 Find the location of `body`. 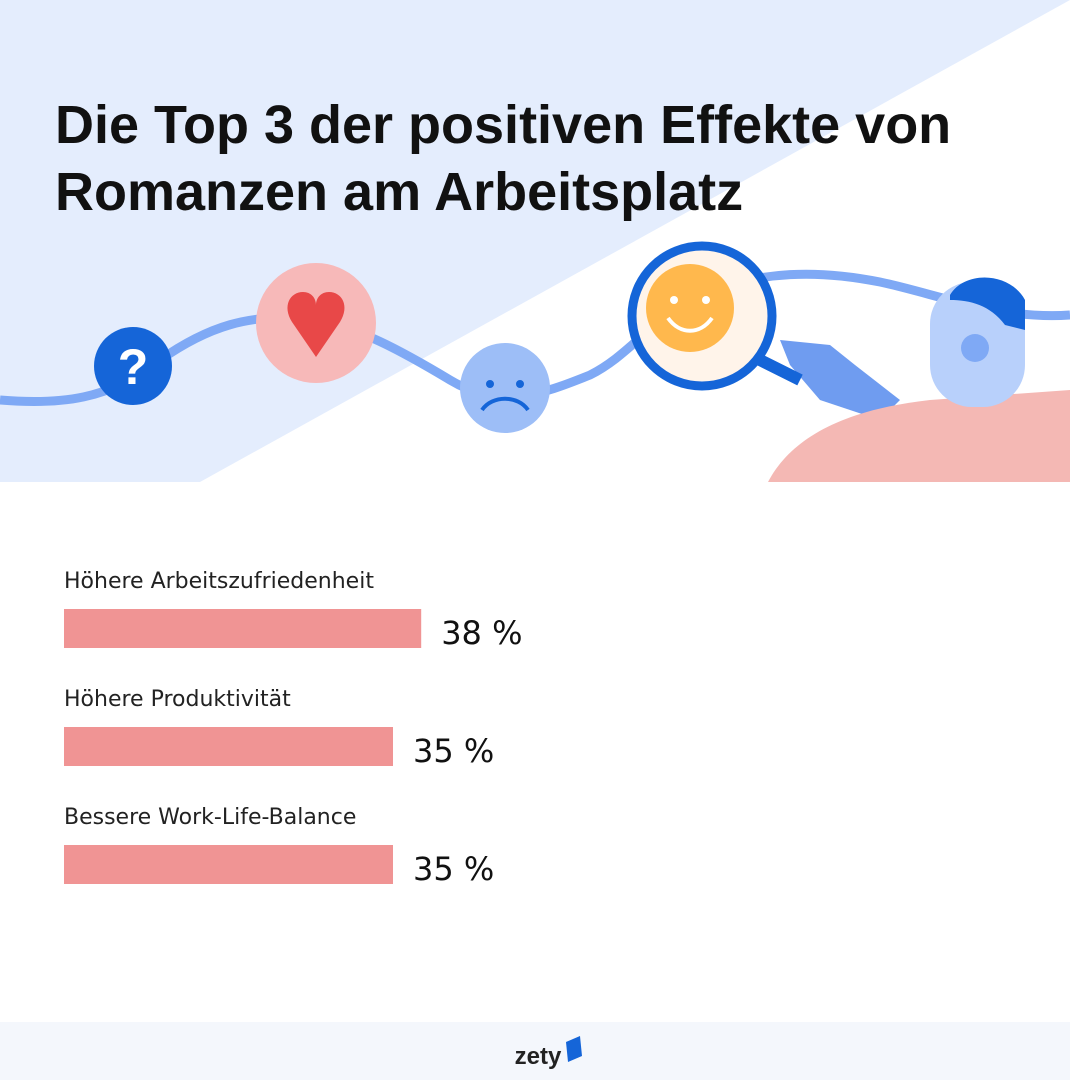

body is located at coordinates (919, 436).